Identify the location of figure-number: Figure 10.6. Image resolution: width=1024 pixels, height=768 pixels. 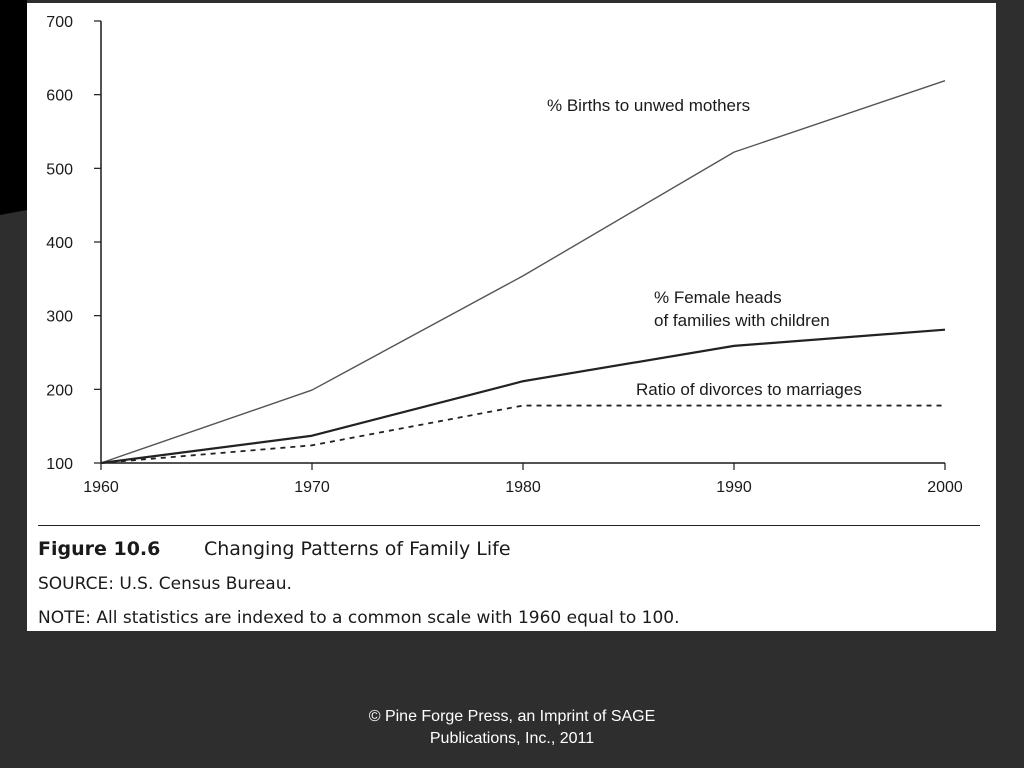
(99, 549).